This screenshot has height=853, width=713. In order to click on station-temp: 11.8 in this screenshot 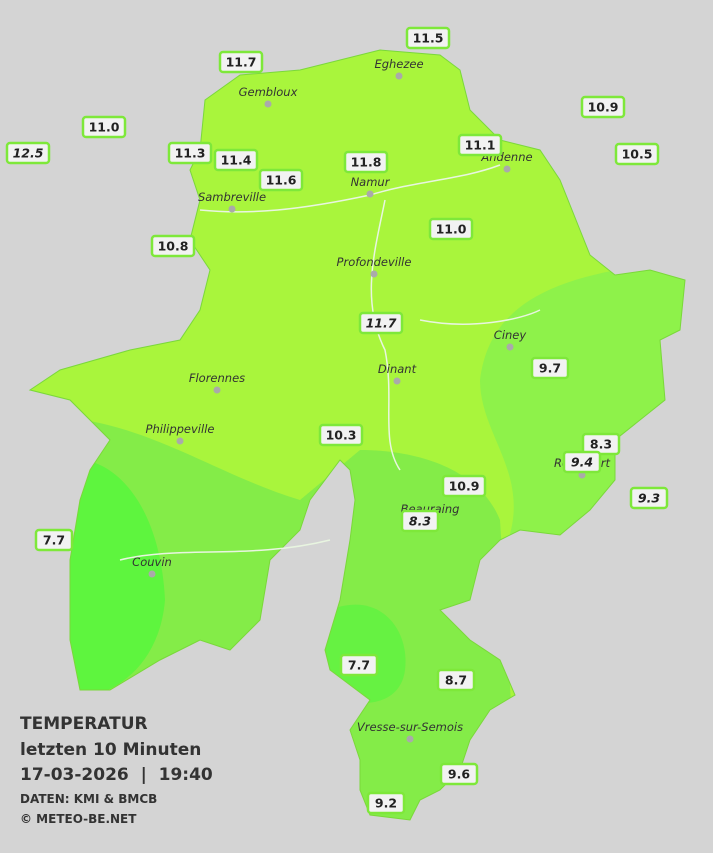, I will do `click(366, 162)`.